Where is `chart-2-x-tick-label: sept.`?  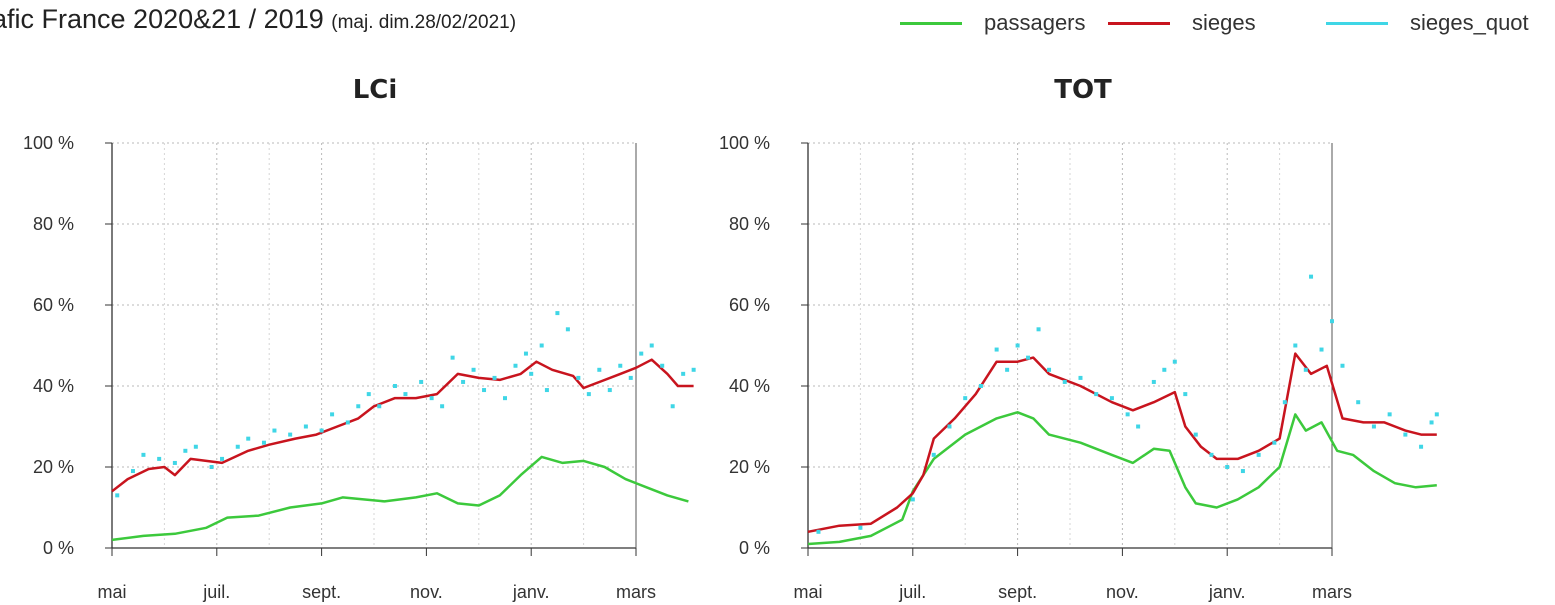 chart-2-x-tick-label: sept. is located at coordinates (1017, 592).